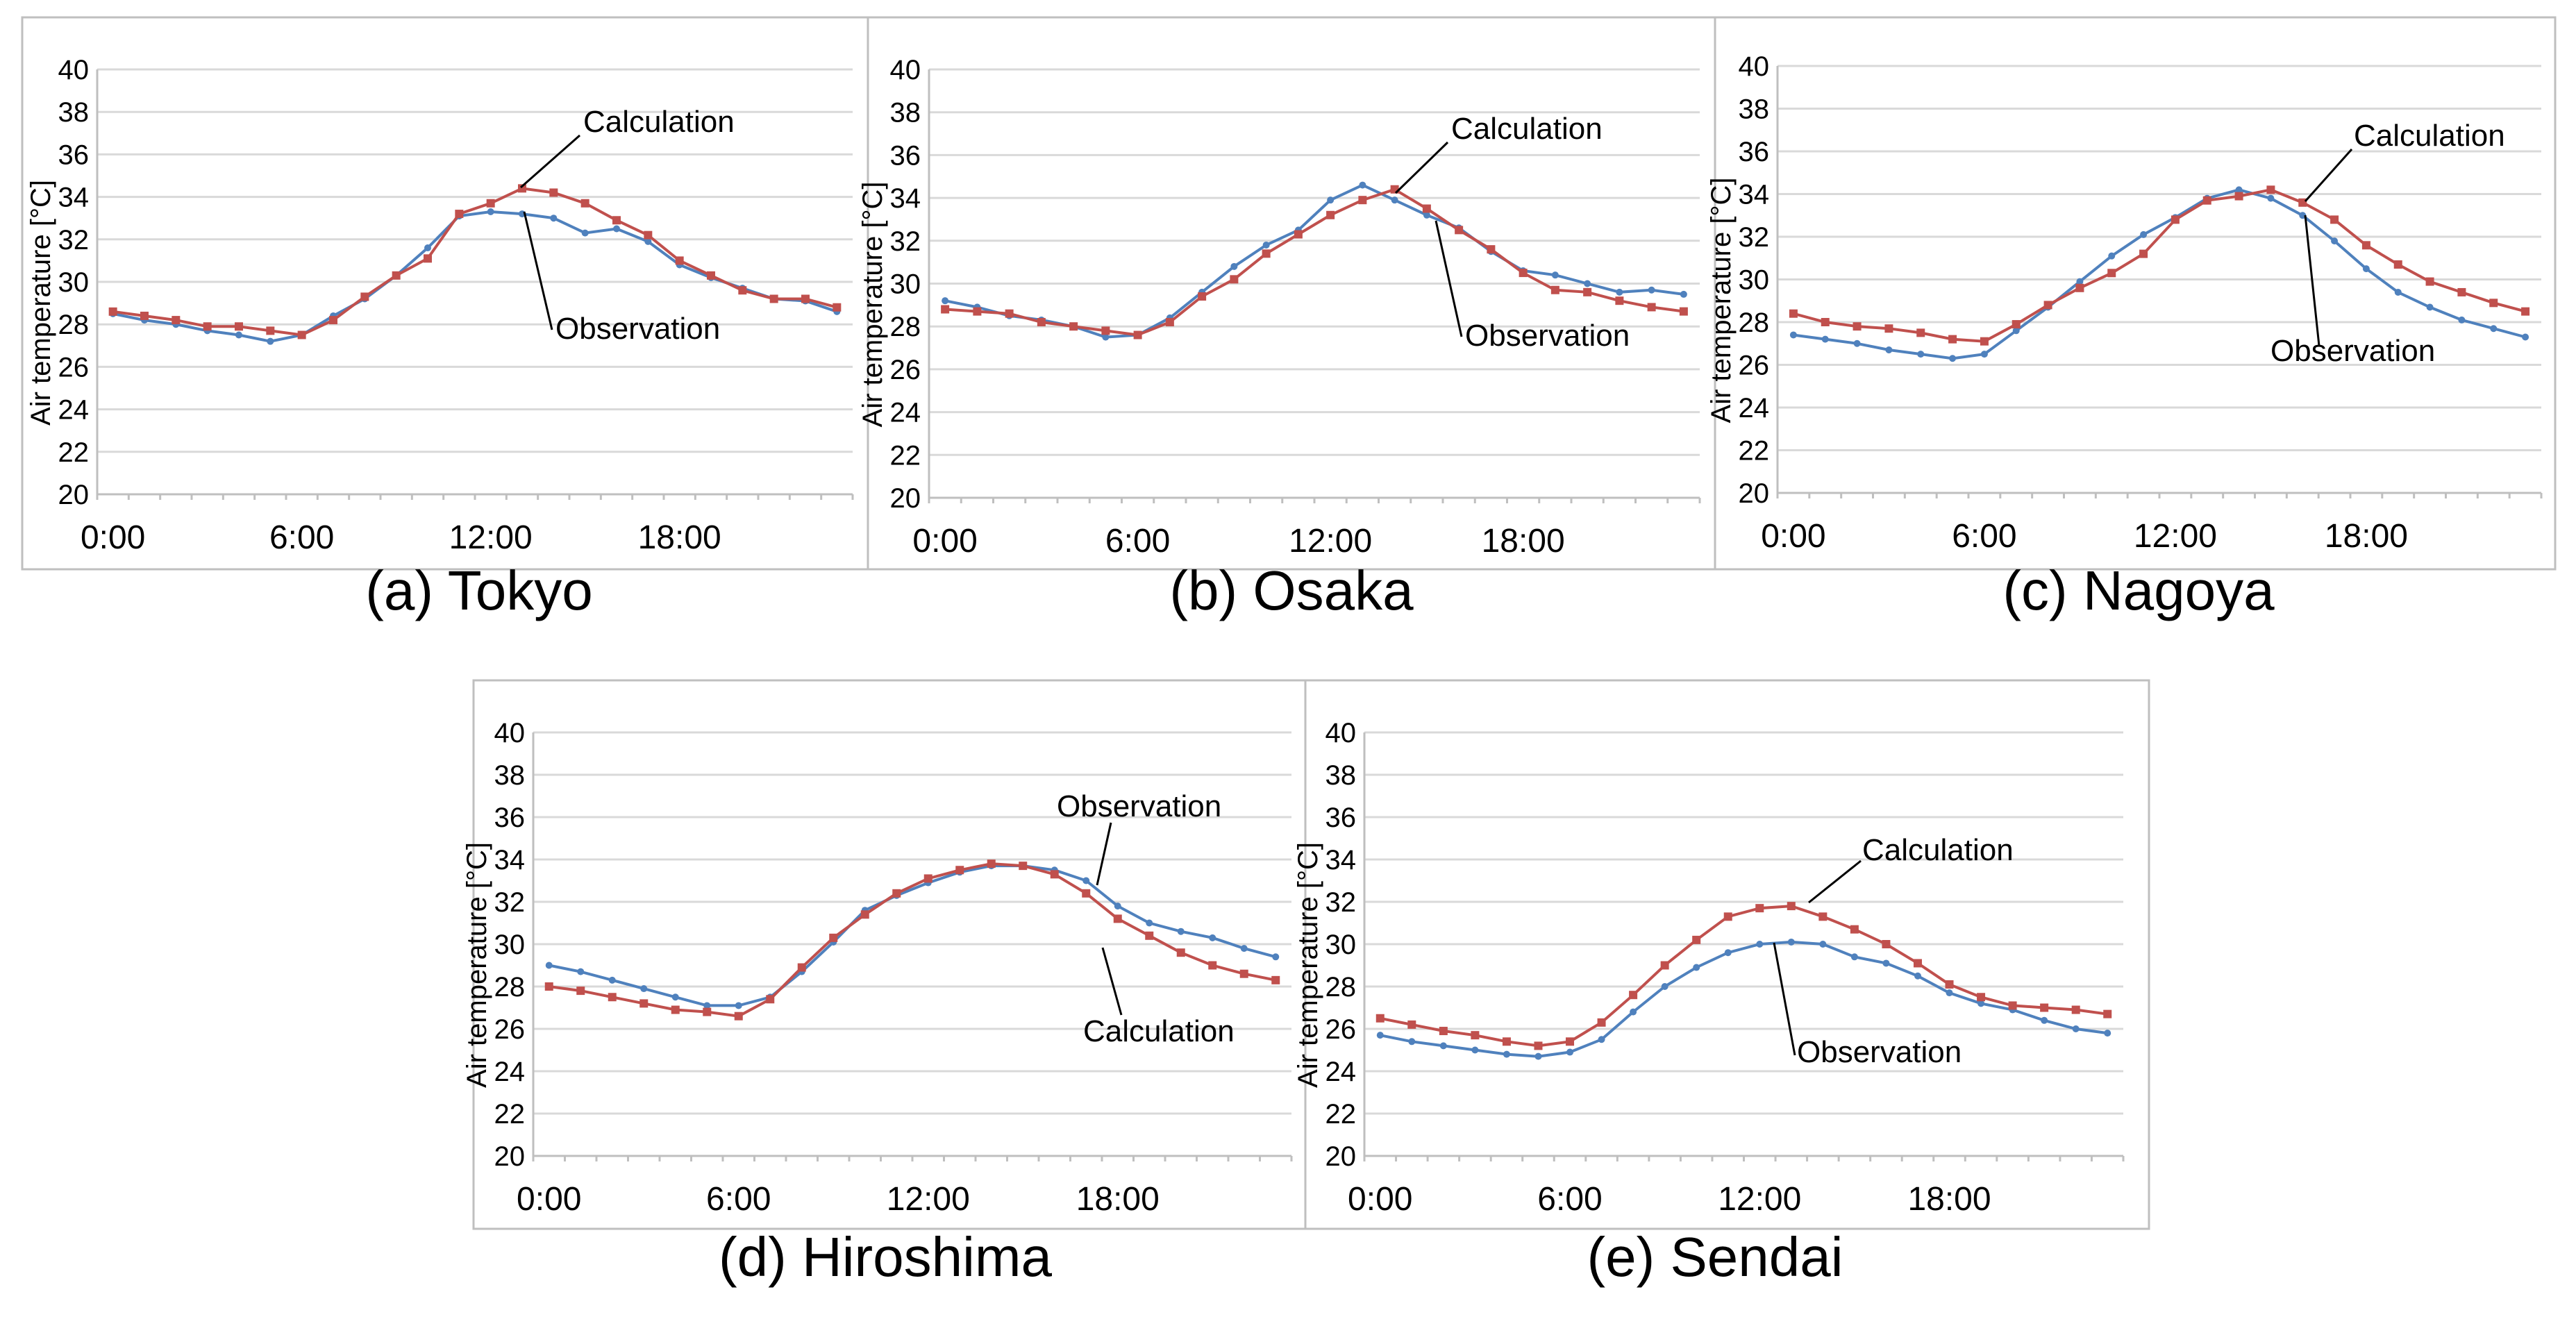 This screenshot has height=1326, width=2576. I want to click on y-tick-label: 22, so click(74, 452).